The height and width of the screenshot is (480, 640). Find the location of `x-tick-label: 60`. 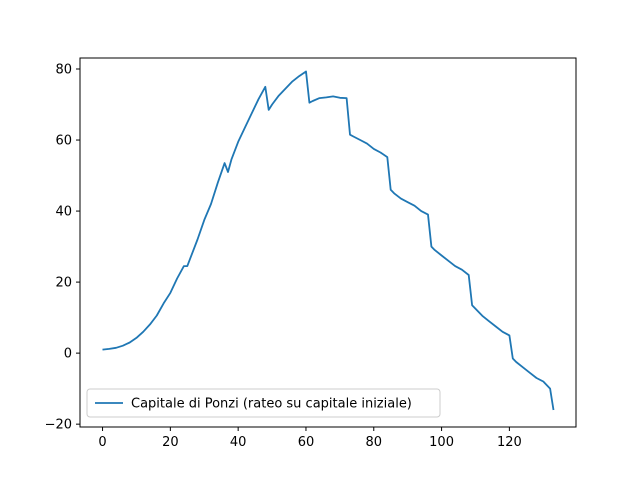

x-tick-label: 60 is located at coordinates (306, 442).